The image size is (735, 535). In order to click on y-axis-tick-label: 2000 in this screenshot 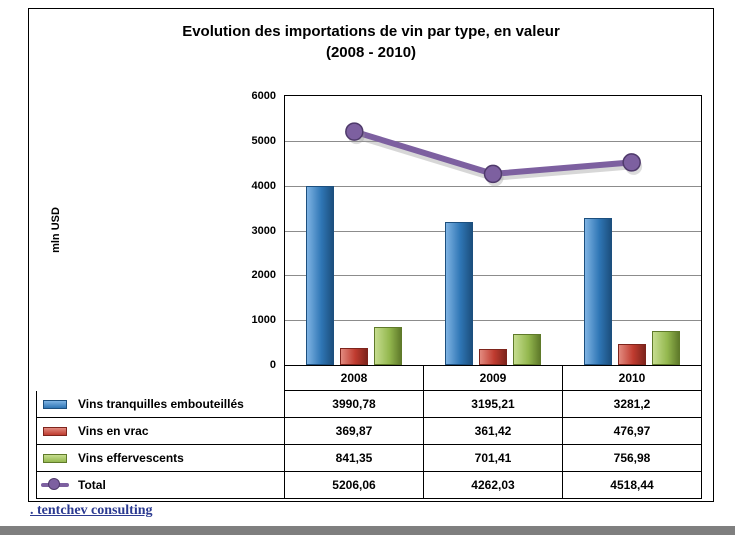, I will do `click(263, 275)`.